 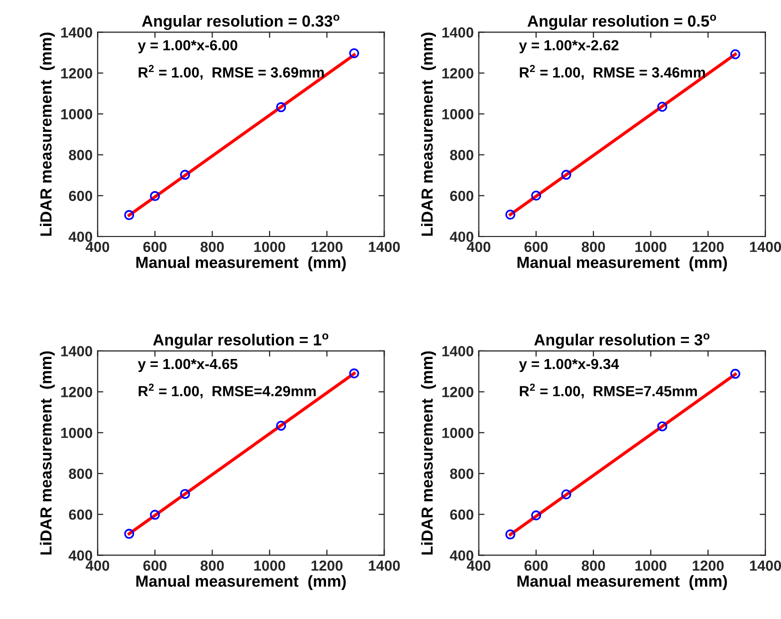 I want to click on annotation: R$^{2}$ = 1.00, RMSE=7.45mm, so click(x=608, y=391).